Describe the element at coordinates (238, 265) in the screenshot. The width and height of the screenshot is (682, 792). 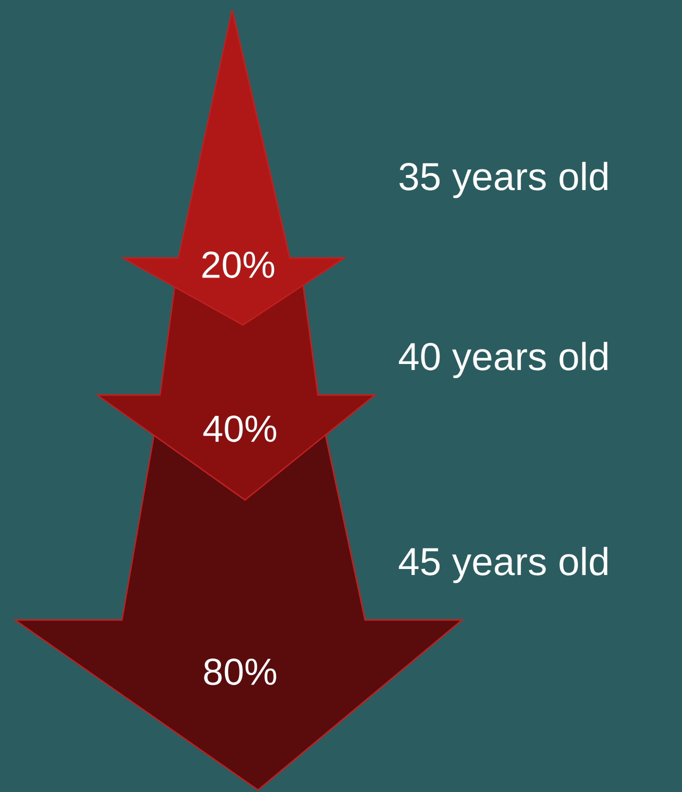
I see `data-label: 20%` at that location.